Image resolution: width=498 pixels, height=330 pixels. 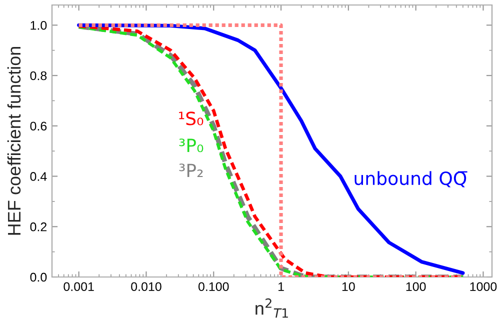 I want to click on y-tick-label: 0.6, so click(x=38, y=126).